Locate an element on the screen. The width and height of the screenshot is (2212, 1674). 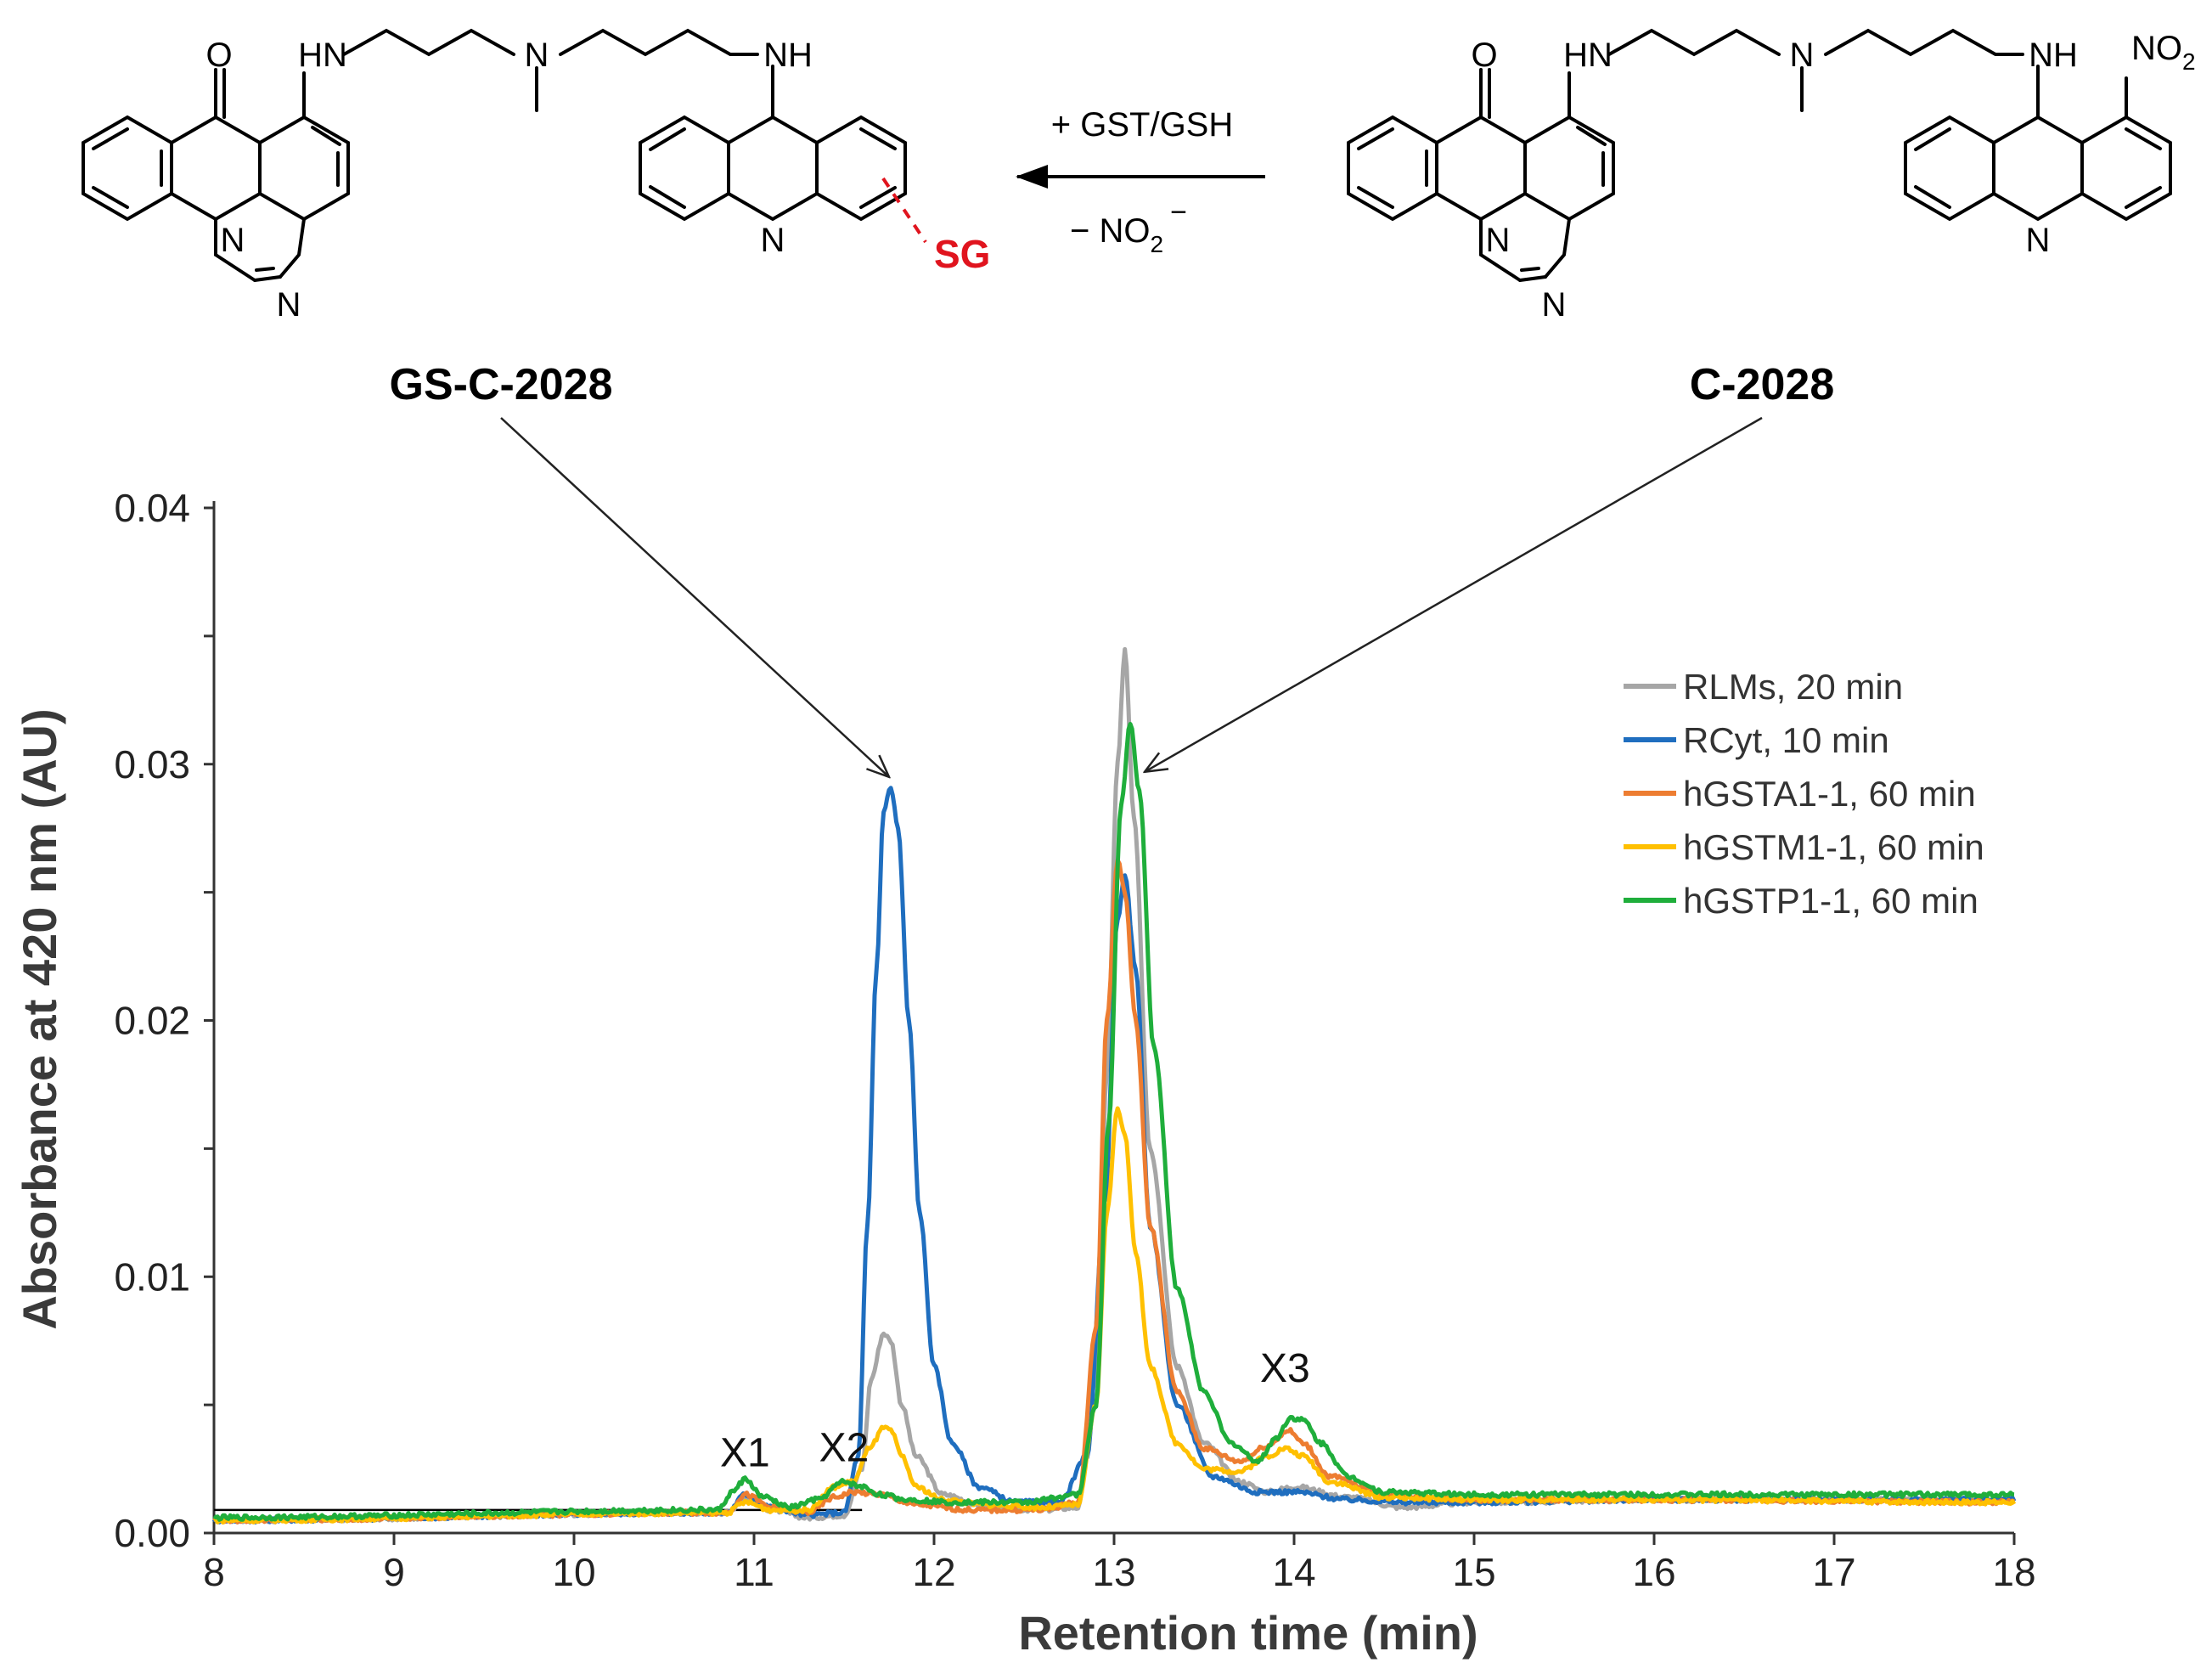
product-acridine-n-atom: N is located at coordinates (773, 240).